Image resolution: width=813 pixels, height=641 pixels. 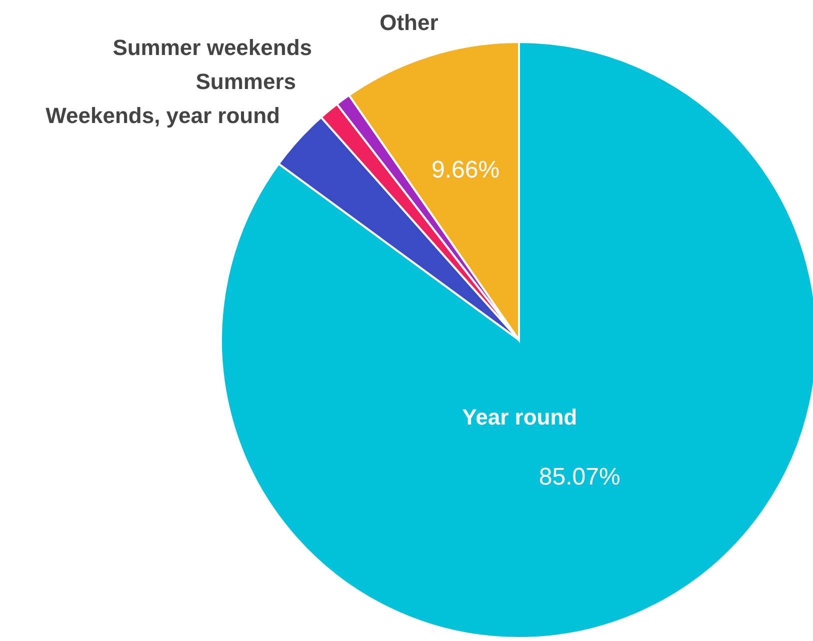 What do you see at coordinates (520, 417) in the screenshot?
I see `slice-label: Year round` at bounding box center [520, 417].